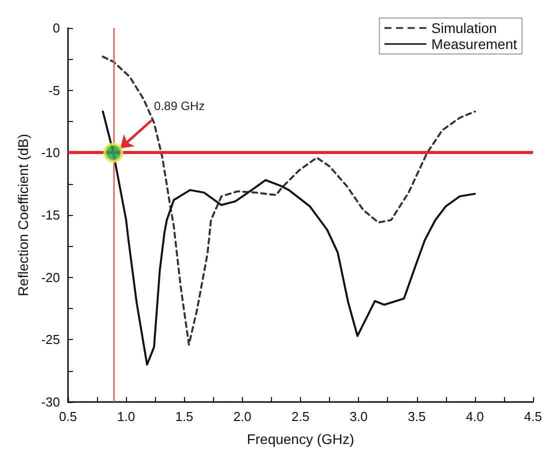 The image size is (547, 457). I want to click on x-tick-label: 4.0, so click(475, 416).